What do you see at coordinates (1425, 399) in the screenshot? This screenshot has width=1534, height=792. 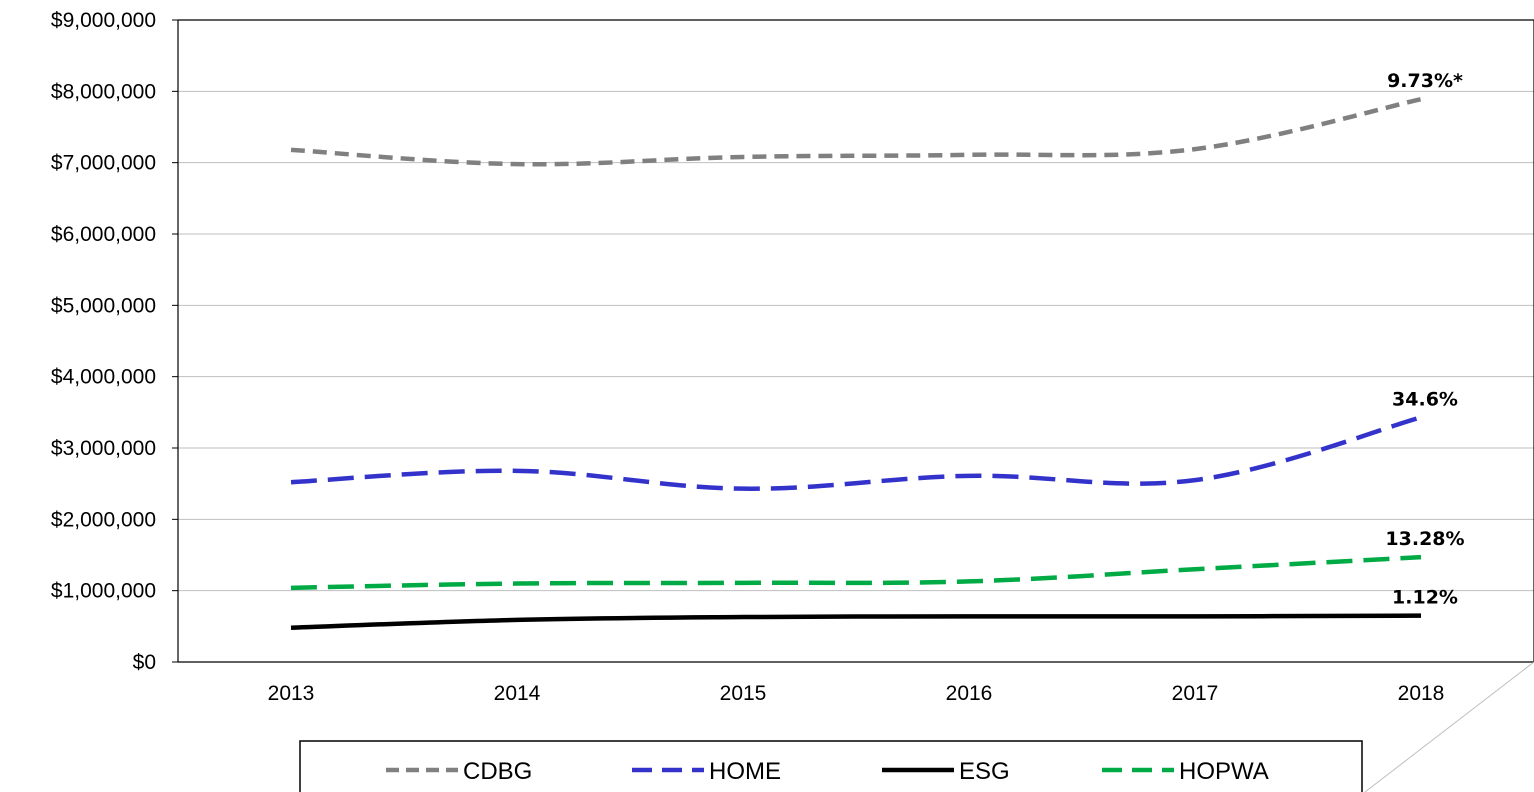 I see `annotation-home: 34.6%` at bounding box center [1425, 399].